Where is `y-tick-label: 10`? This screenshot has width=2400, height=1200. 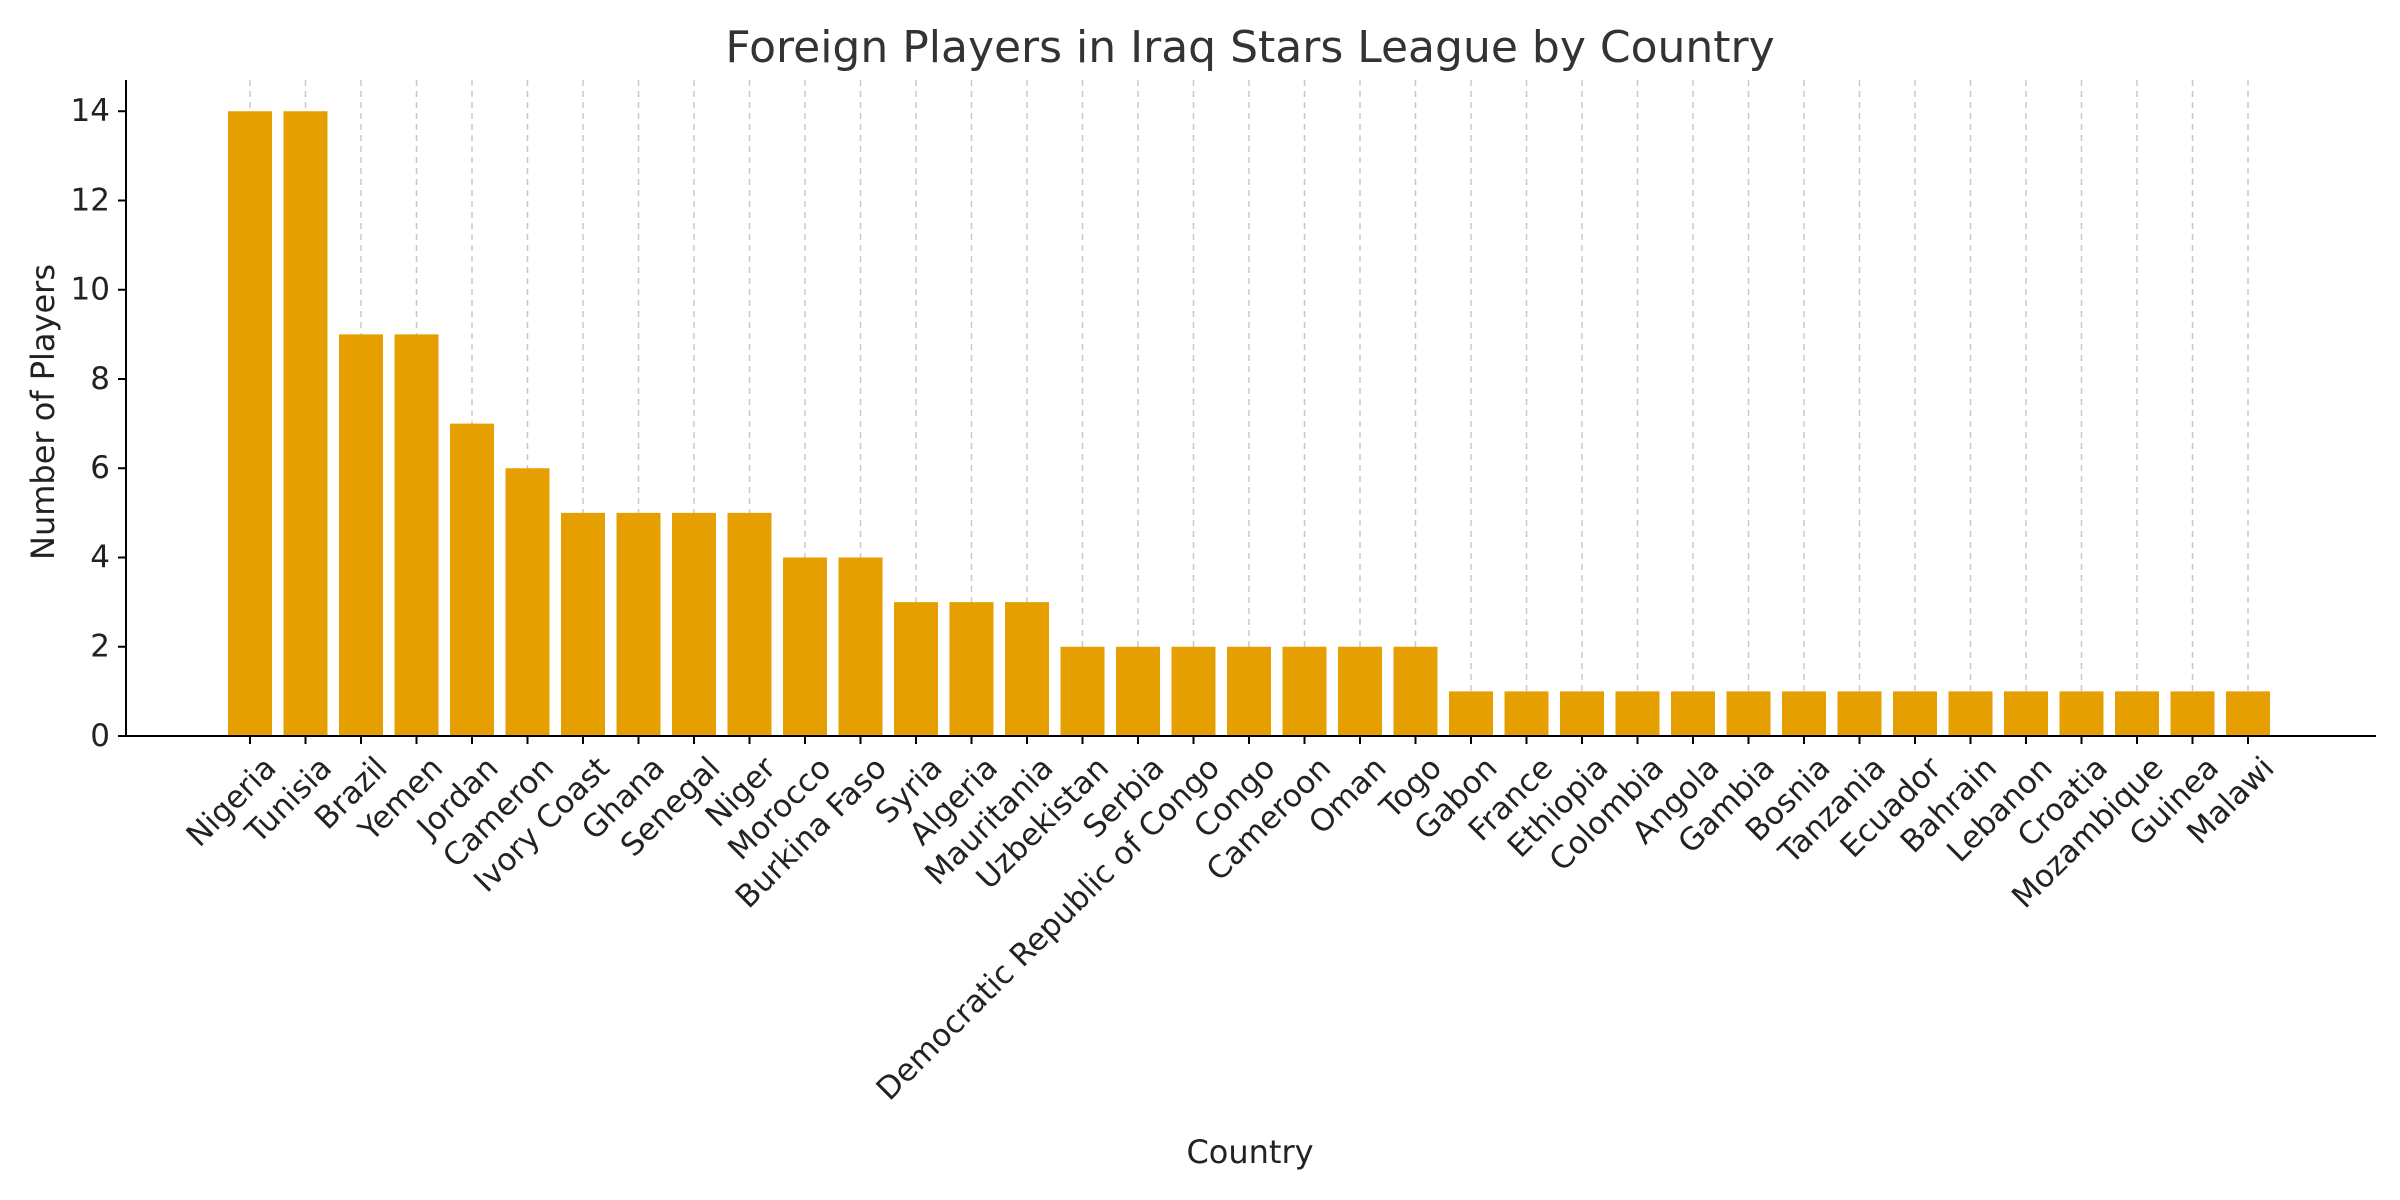 y-tick-label: 10 is located at coordinates (90, 290).